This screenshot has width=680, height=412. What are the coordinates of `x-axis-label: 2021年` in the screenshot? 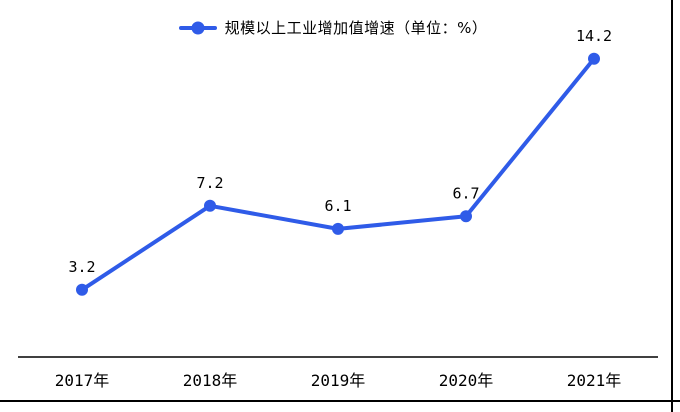 It's located at (594, 380).